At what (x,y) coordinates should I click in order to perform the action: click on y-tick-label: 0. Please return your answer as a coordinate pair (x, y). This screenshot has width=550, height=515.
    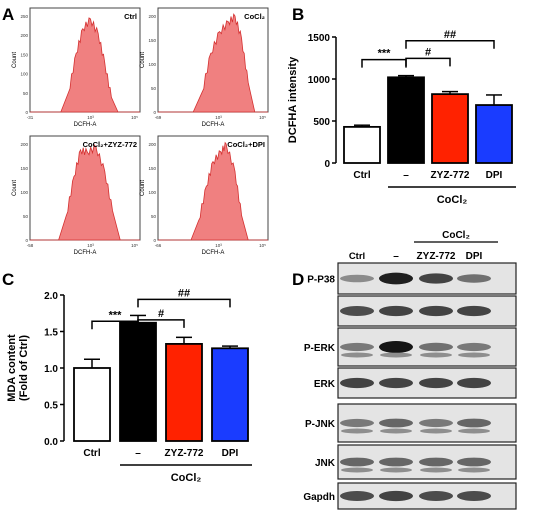
    Looking at the image, I should click on (327, 164).